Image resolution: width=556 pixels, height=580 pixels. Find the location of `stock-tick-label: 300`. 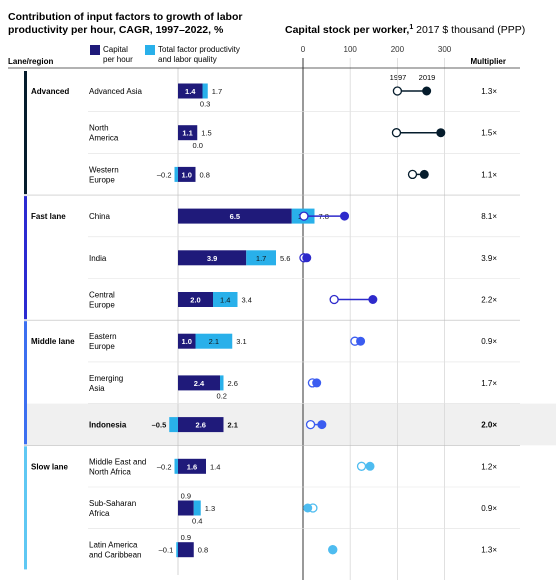

stock-tick-label: 300 is located at coordinates (445, 49).